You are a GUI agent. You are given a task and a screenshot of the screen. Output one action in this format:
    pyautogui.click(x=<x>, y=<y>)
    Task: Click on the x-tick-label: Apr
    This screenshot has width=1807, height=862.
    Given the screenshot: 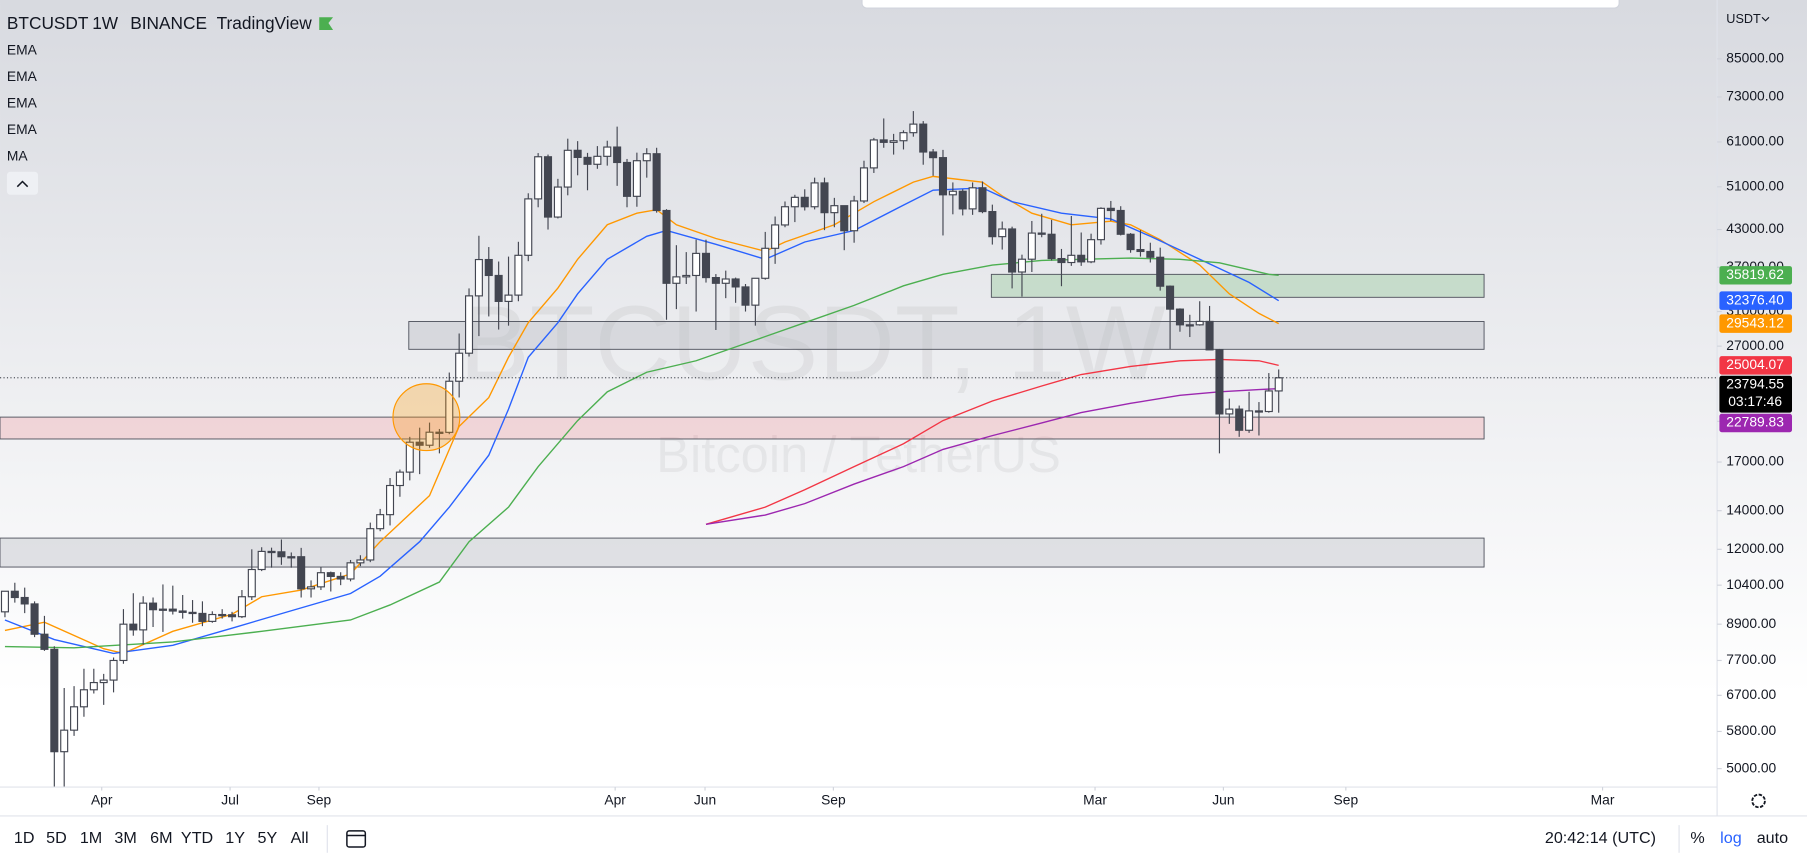 What is the action you would take?
    pyautogui.click(x=102, y=800)
    